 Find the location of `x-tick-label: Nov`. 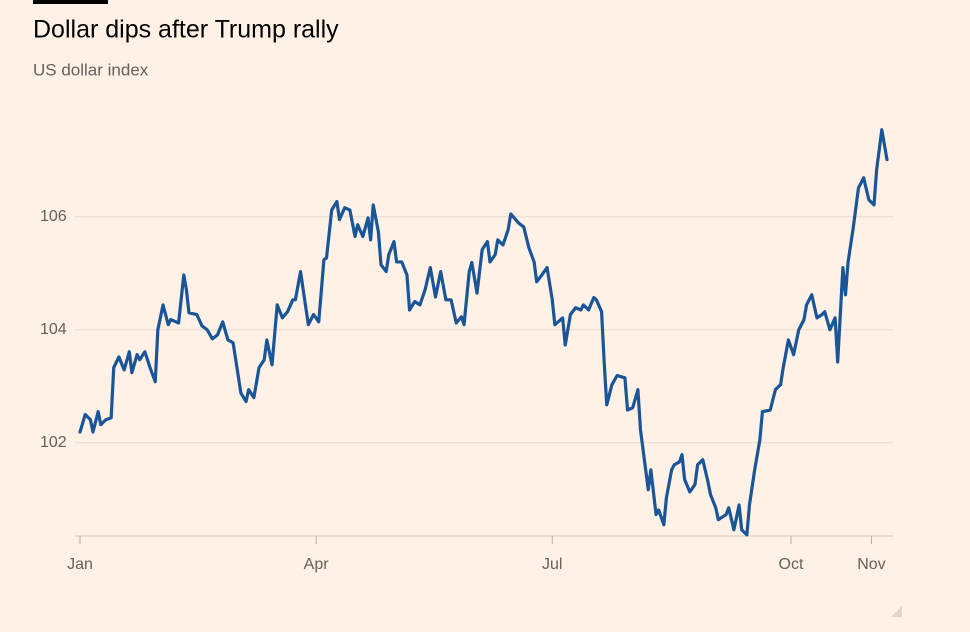

x-tick-label: Nov is located at coordinates (871, 564).